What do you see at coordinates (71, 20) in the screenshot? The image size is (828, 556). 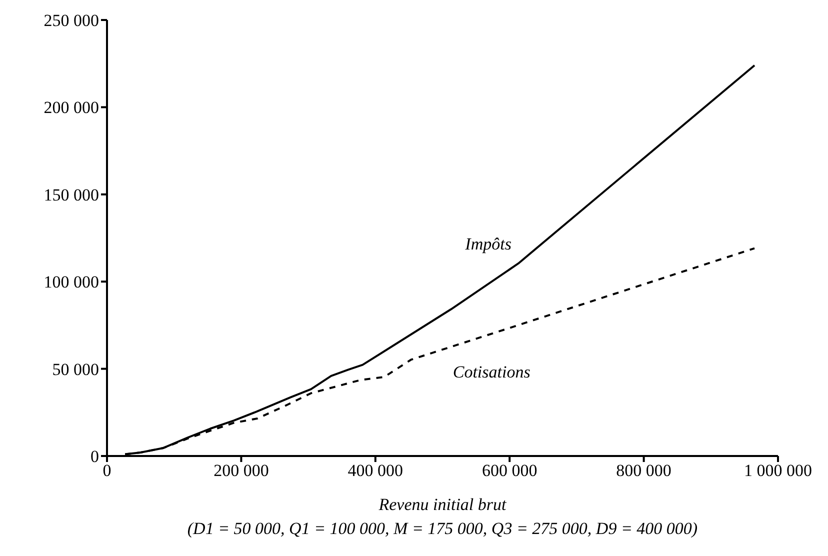 I see `y-tick-label: 250 000` at bounding box center [71, 20].